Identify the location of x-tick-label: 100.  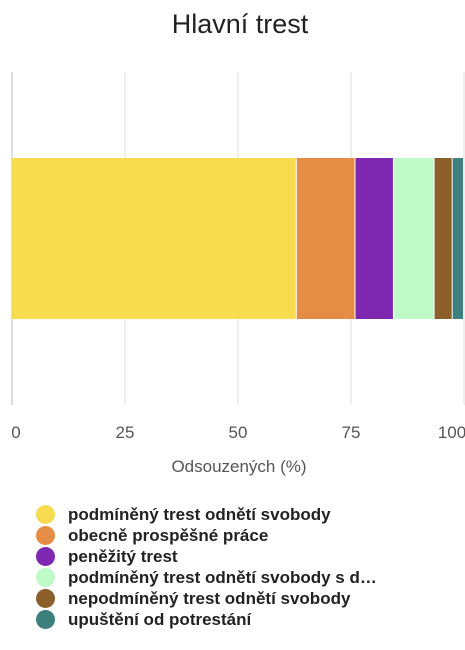
(451, 432).